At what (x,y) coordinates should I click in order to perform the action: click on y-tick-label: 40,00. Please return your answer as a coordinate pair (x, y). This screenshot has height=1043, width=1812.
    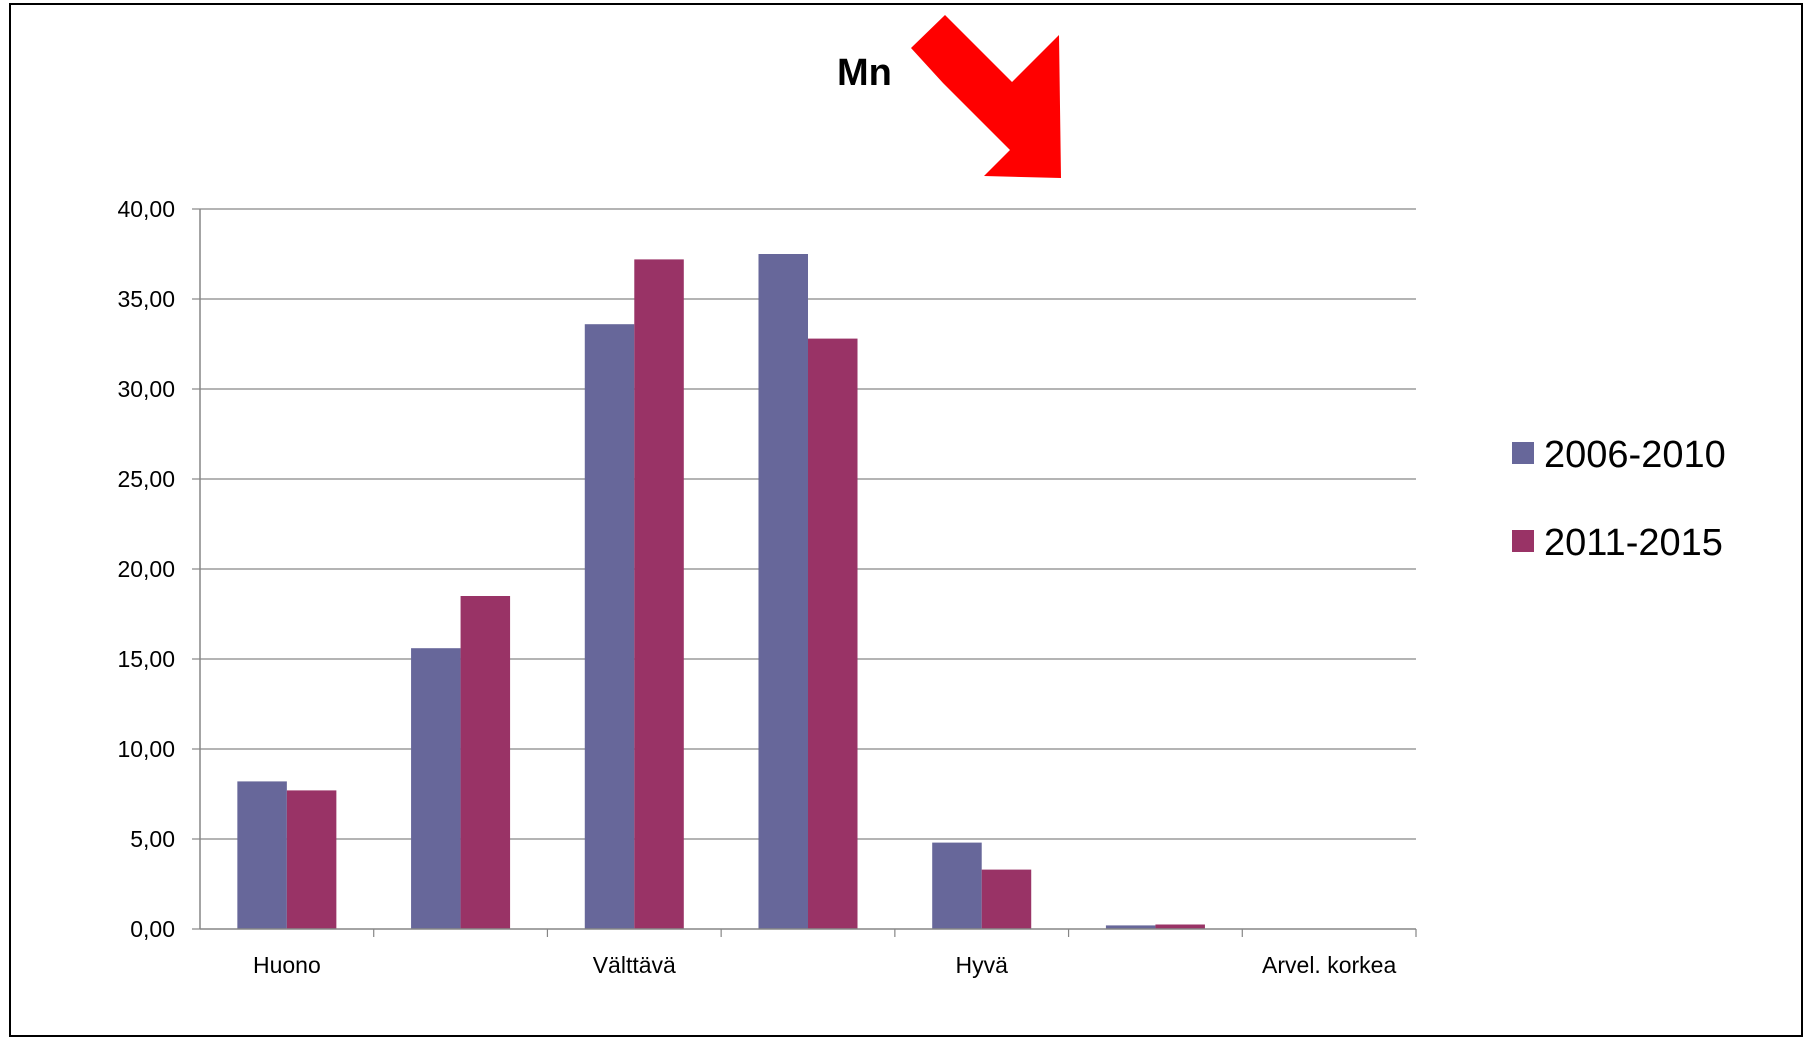
    Looking at the image, I should click on (146, 209).